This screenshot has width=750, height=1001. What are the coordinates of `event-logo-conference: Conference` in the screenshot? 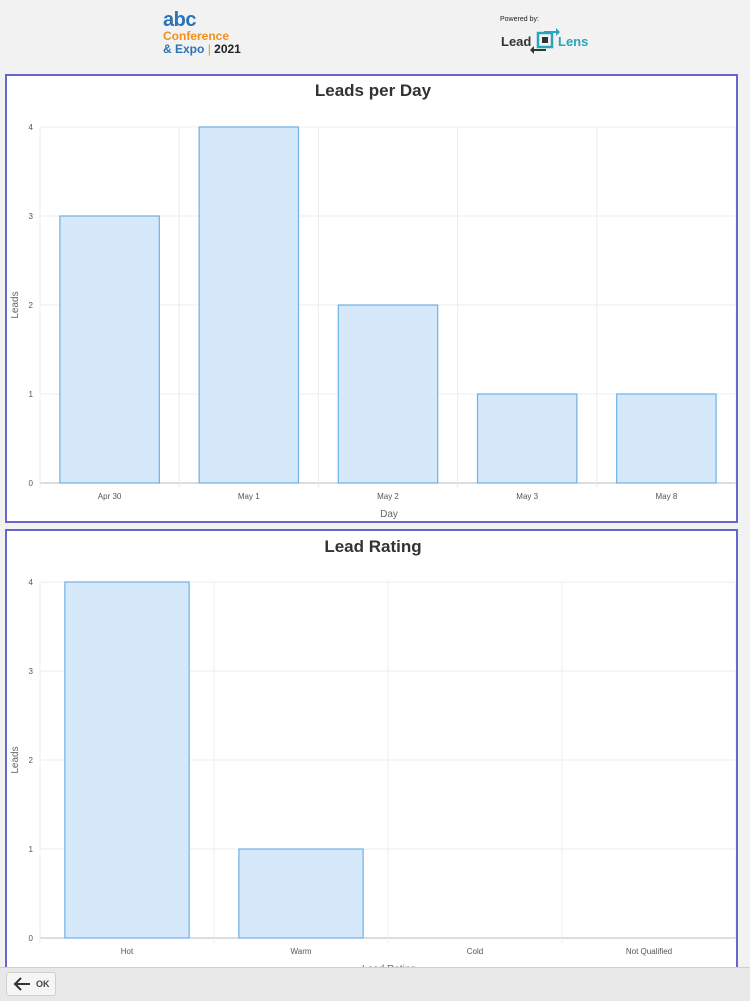 It's located at (196, 36).